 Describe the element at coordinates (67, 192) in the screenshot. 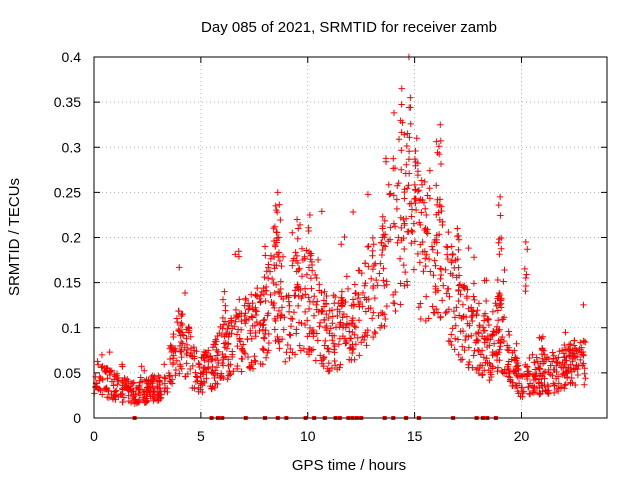

I see `y-tick-label: 0.25` at that location.